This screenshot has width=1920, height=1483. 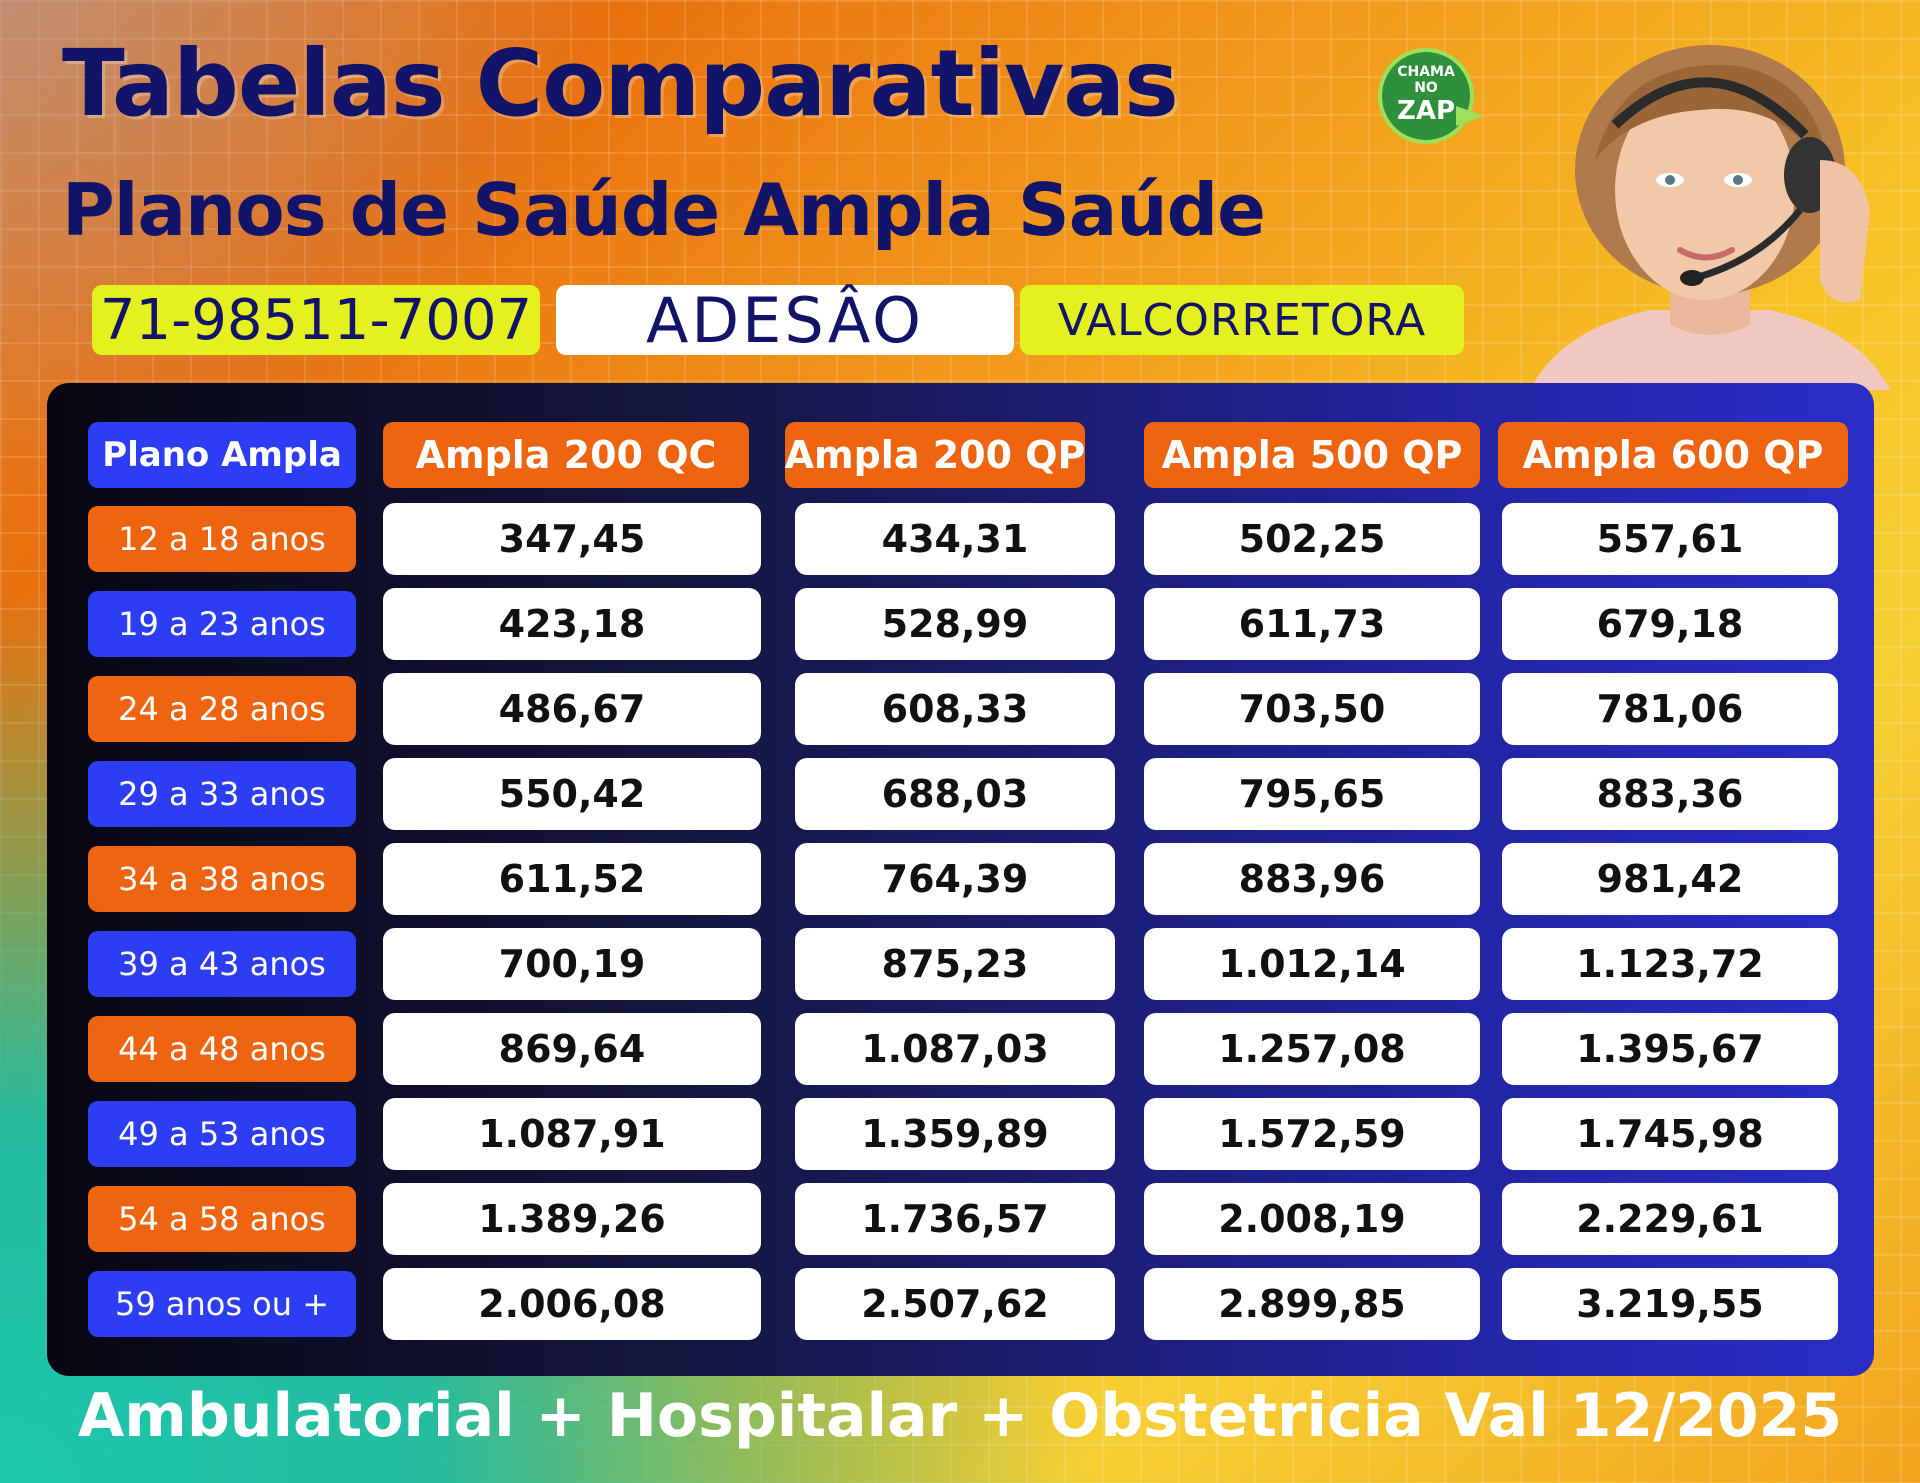 I want to click on price-cell: 528,99, so click(x=955, y=624).